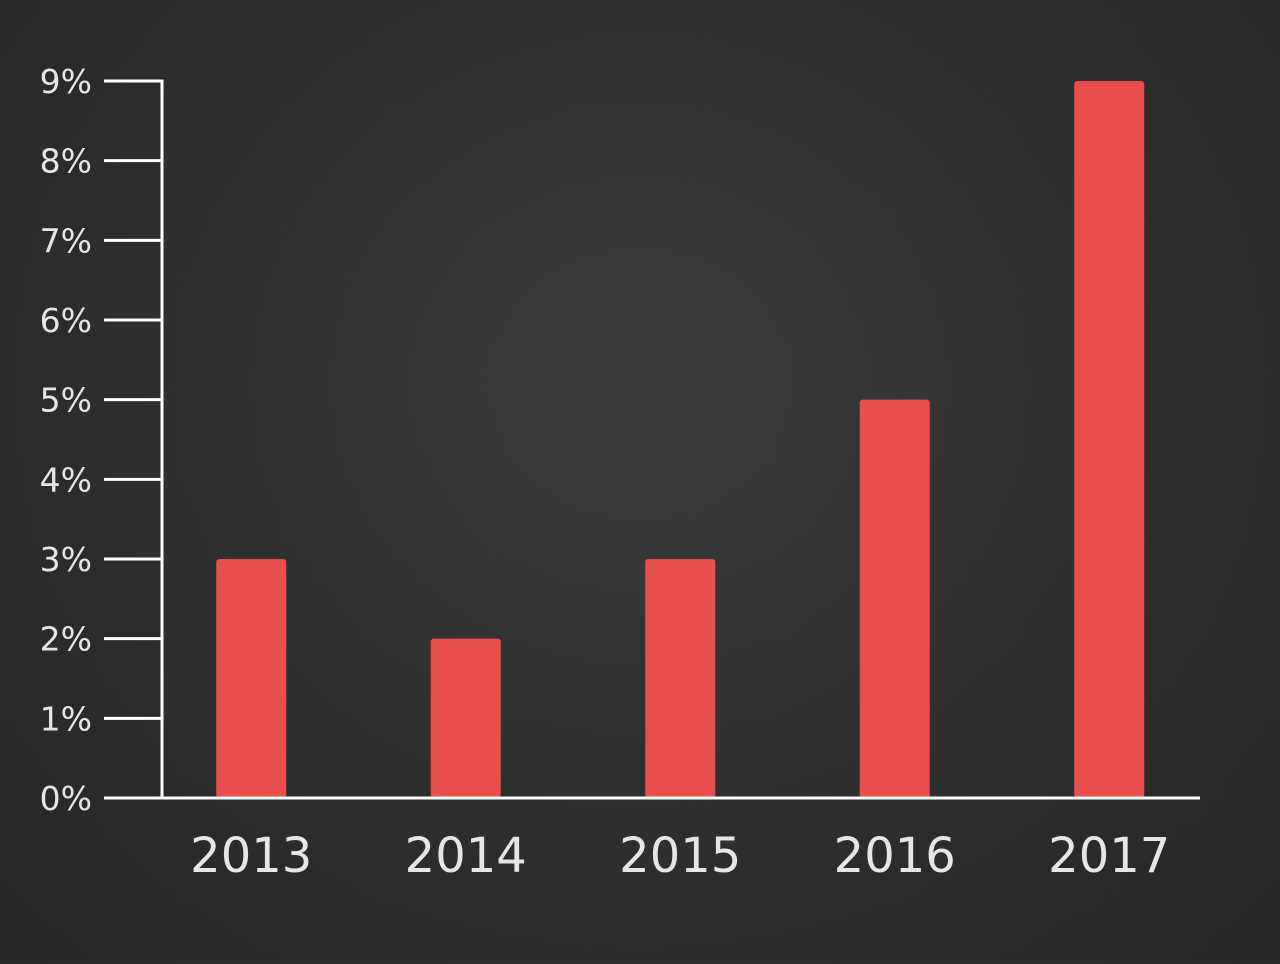 Image resolution: width=1280 pixels, height=964 pixels. Describe the element at coordinates (66, 639) in the screenshot. I see `y-tick-label: 2%` at that location.